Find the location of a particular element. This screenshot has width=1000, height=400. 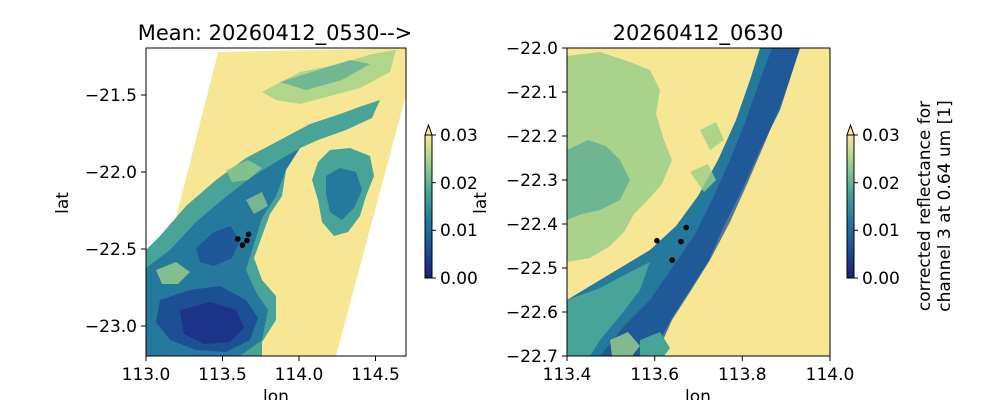

right-colorbar-tick-label: 0.01 is located at coordinates (881, 231).